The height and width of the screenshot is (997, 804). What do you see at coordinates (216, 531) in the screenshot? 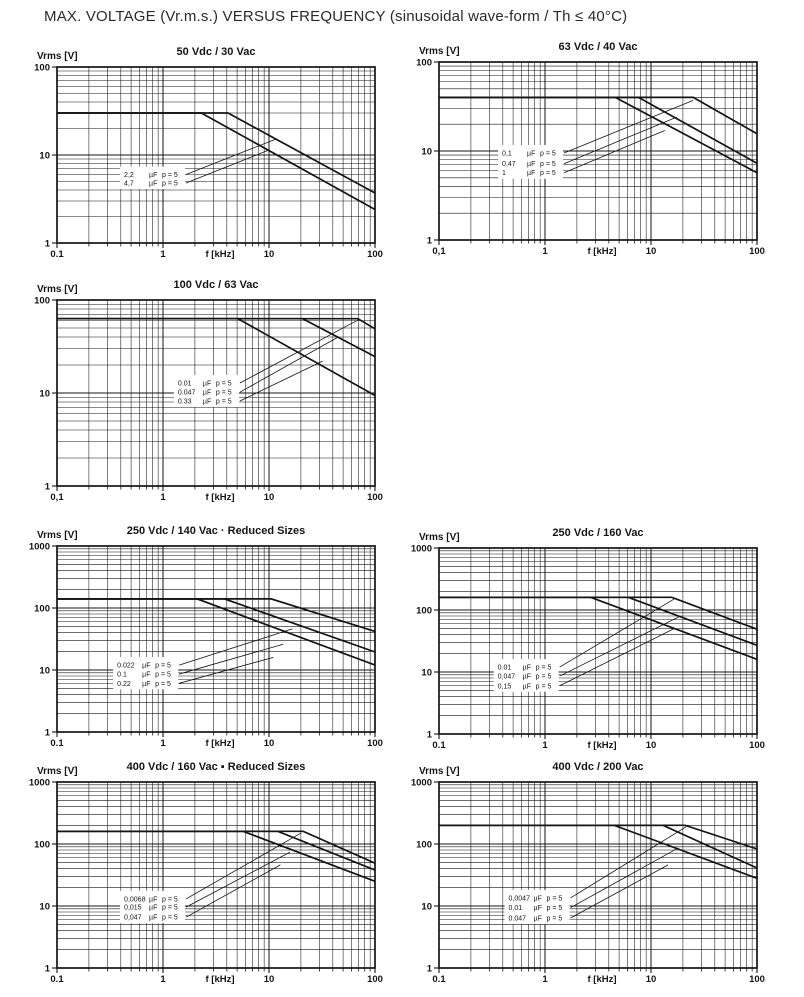
I see `chart-title: 250 Vdc / 140 Vac · Reduced Sizes` at bounding box center [216, 531].